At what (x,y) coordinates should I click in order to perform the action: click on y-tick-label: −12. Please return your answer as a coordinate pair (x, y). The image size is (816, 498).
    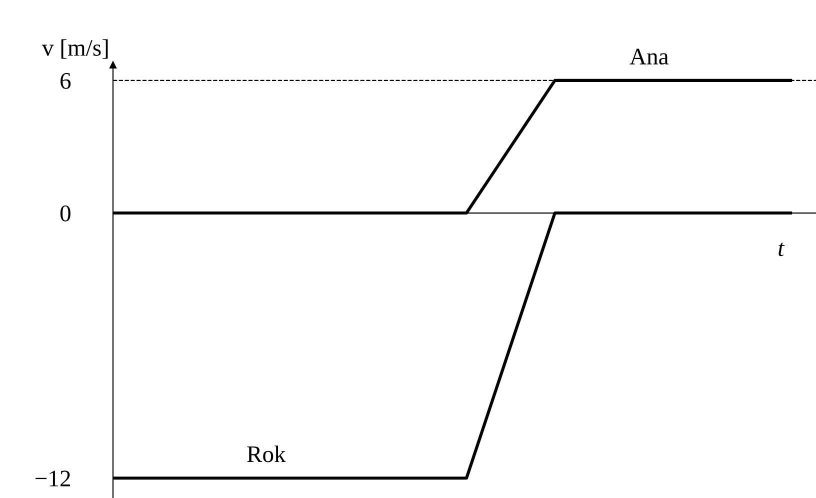
    Looking at the image, I should click on (53, 478).